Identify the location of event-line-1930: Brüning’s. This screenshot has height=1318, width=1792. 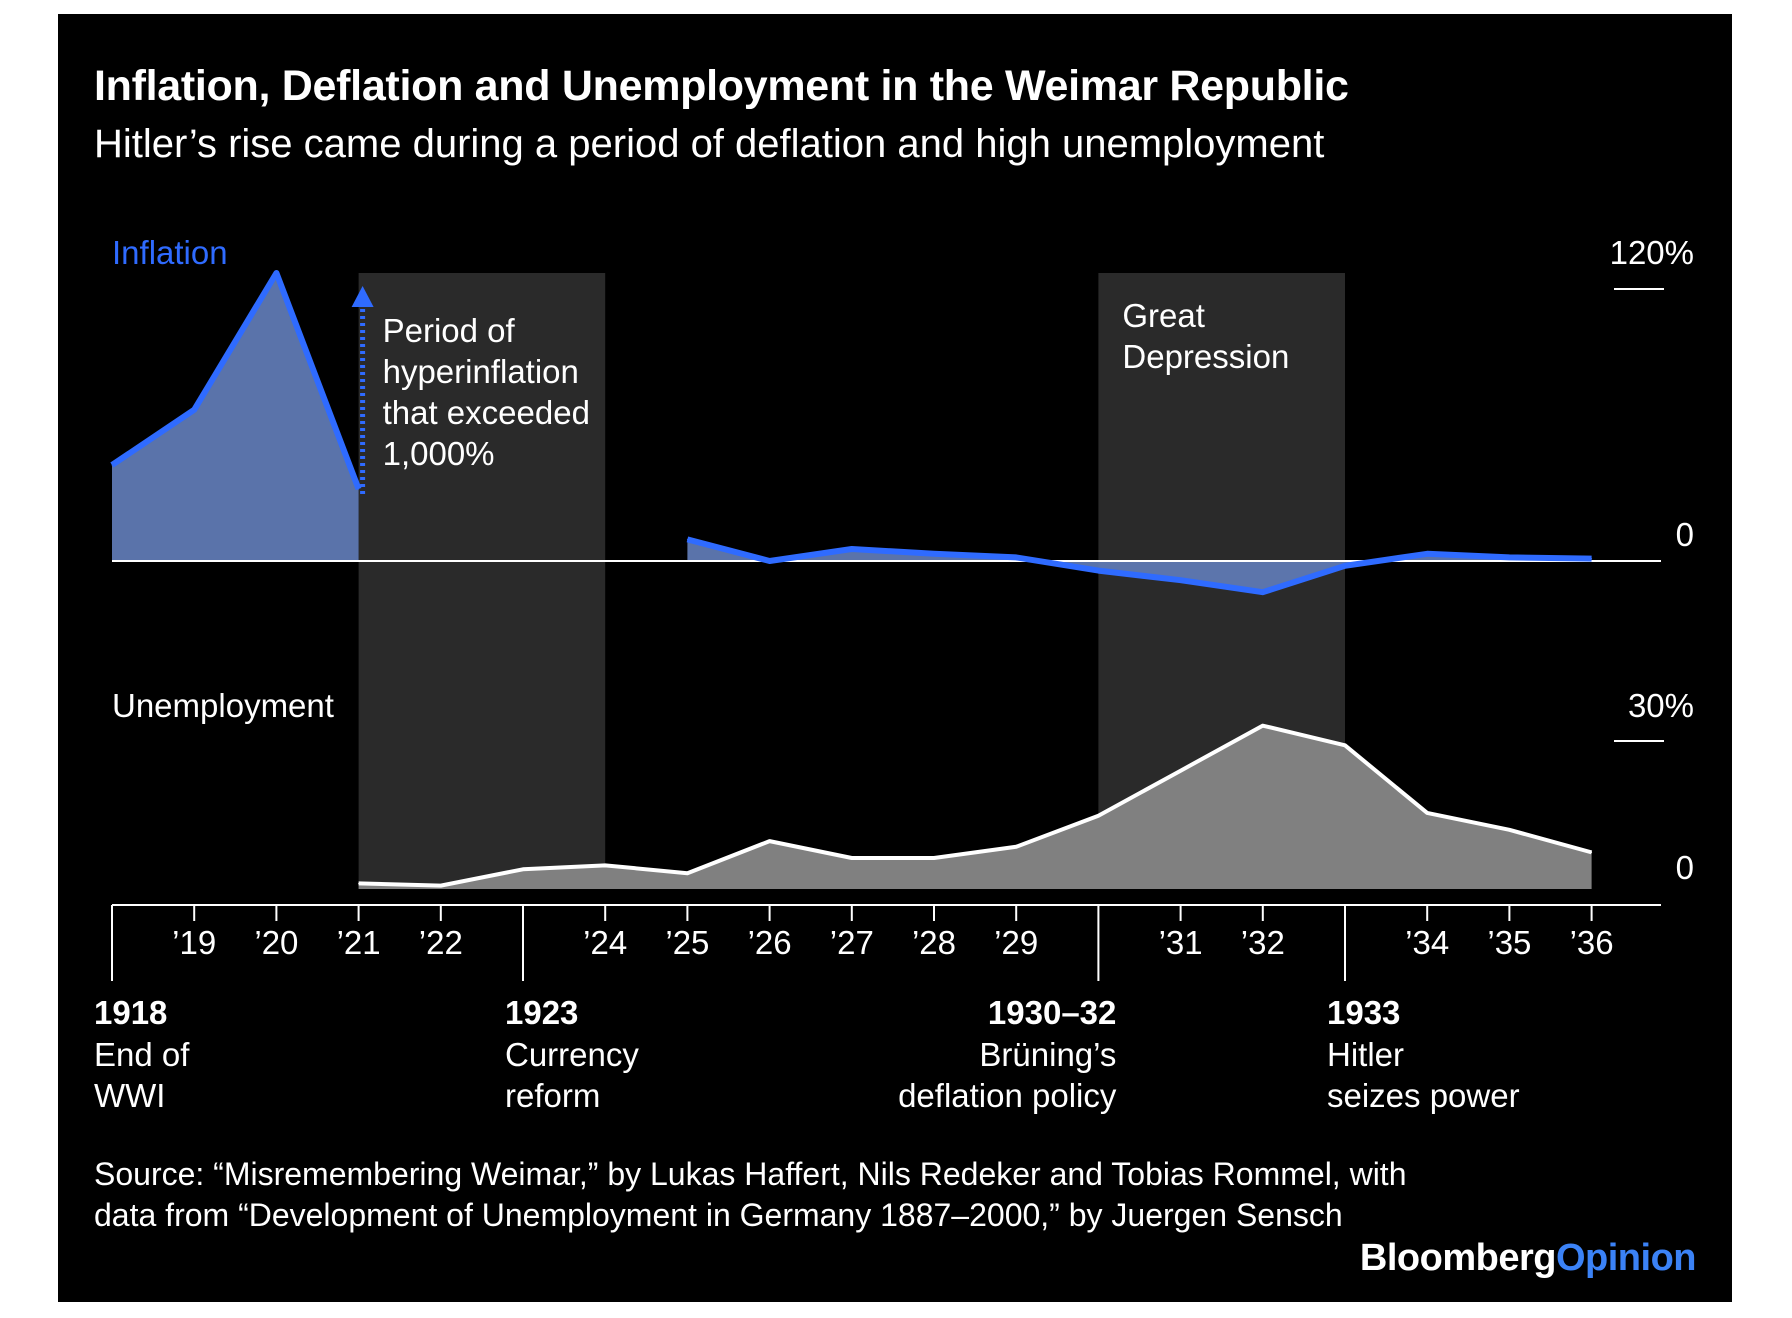
(1047, 1054).